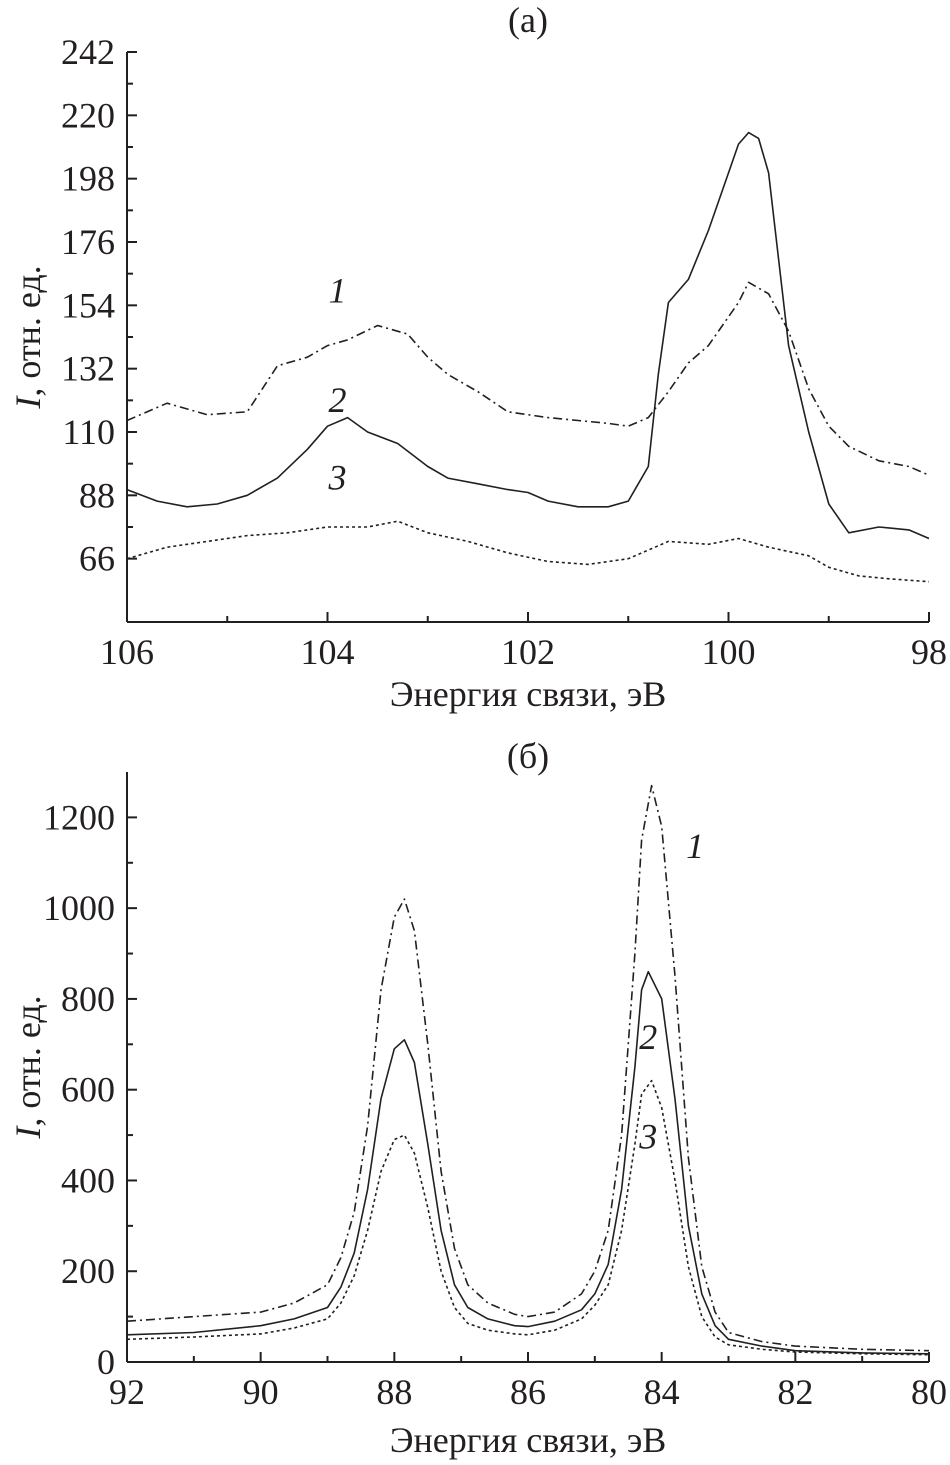 The width and height of the screenshot is (950, 1465). What do you see at coordinates (79, 817) in the screenshot?
I see `y-tick-label: 1200` at bounding box center [79, 817].